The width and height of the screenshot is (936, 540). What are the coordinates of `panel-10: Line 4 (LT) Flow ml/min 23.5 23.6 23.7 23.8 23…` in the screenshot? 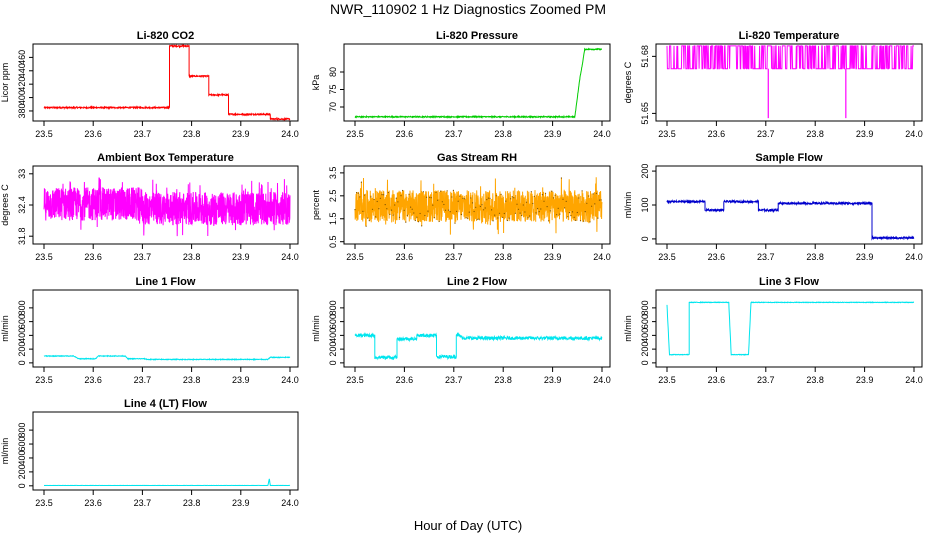 It's located at (149, 453).